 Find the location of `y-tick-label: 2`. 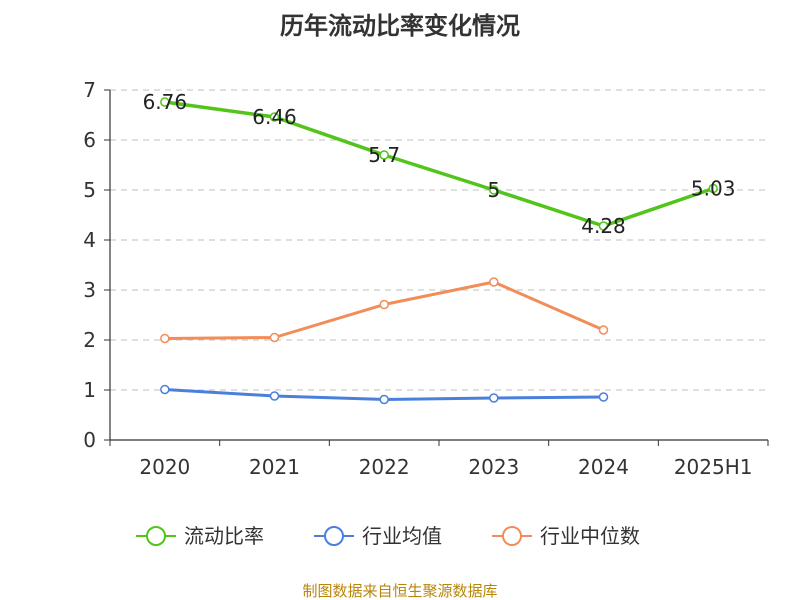

y-tick-label: 2 is located at coordinates (89, 340).